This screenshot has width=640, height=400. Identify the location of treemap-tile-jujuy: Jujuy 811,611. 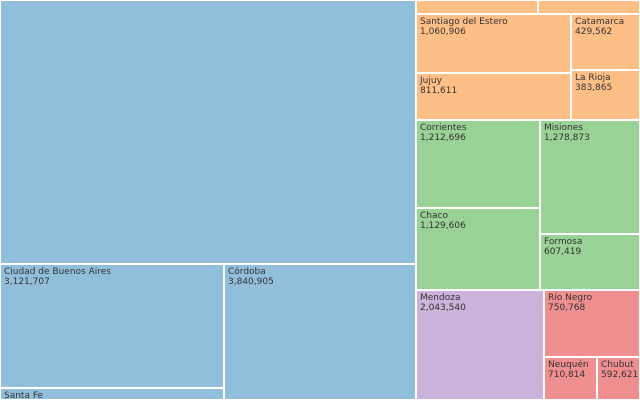
(493, 96).